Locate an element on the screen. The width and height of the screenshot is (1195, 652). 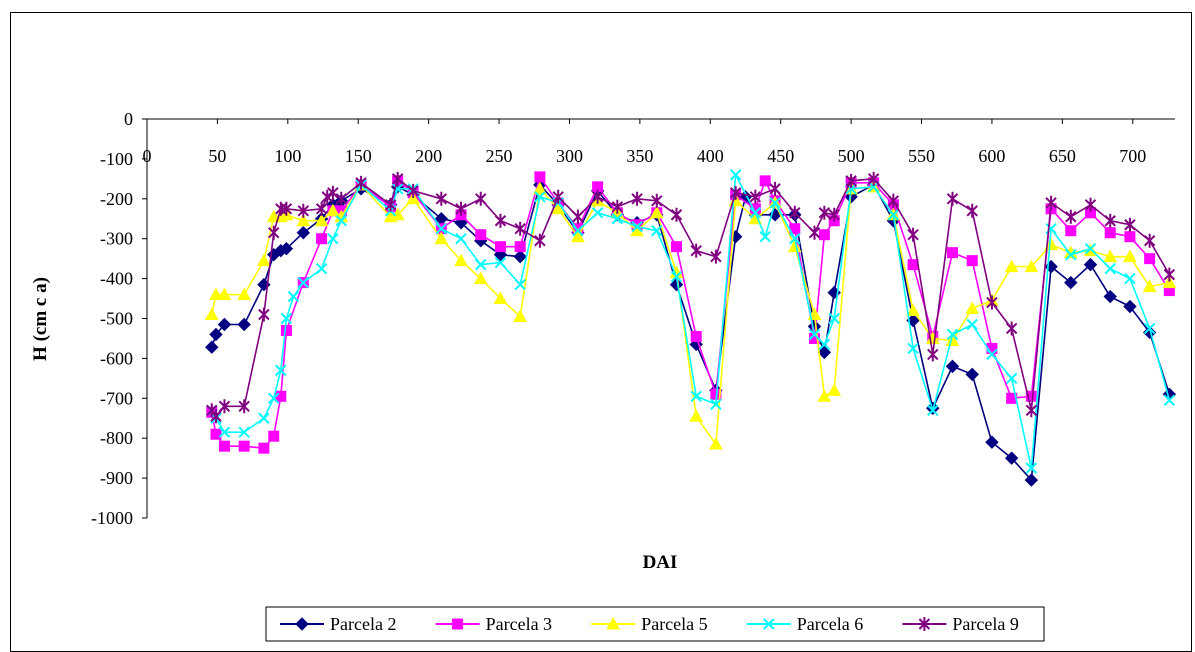
y-tick-label: 0 is located at coordinates (128, 119).